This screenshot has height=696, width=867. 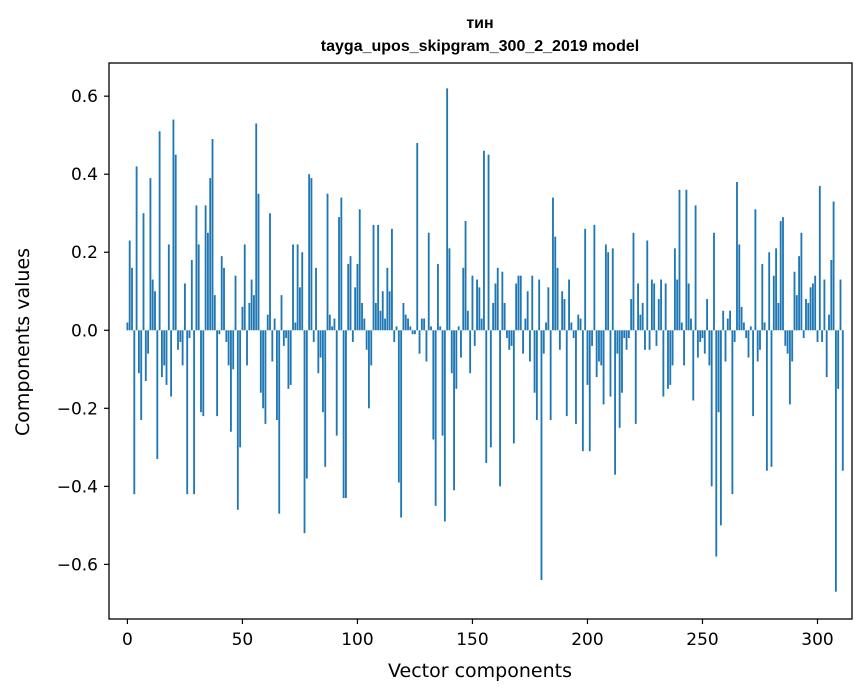 I want to click on x-tick-label: 200, so click(x=587, y=640).